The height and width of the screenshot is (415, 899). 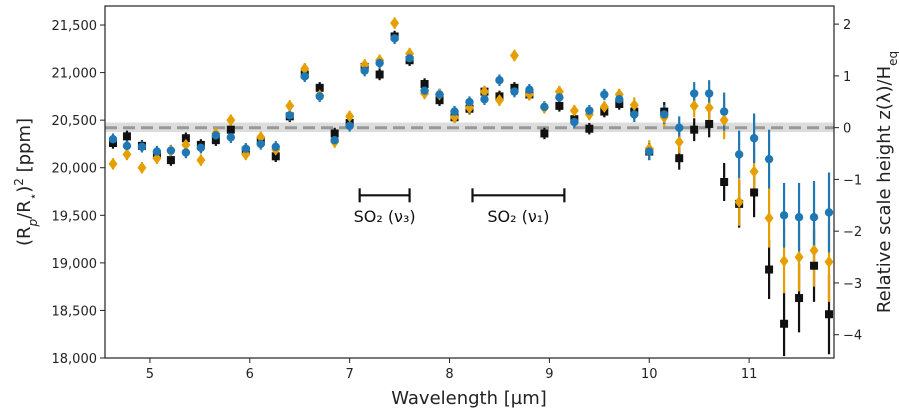 I want to click on y-tick-label: 18,500, so click(x=75, y=311).